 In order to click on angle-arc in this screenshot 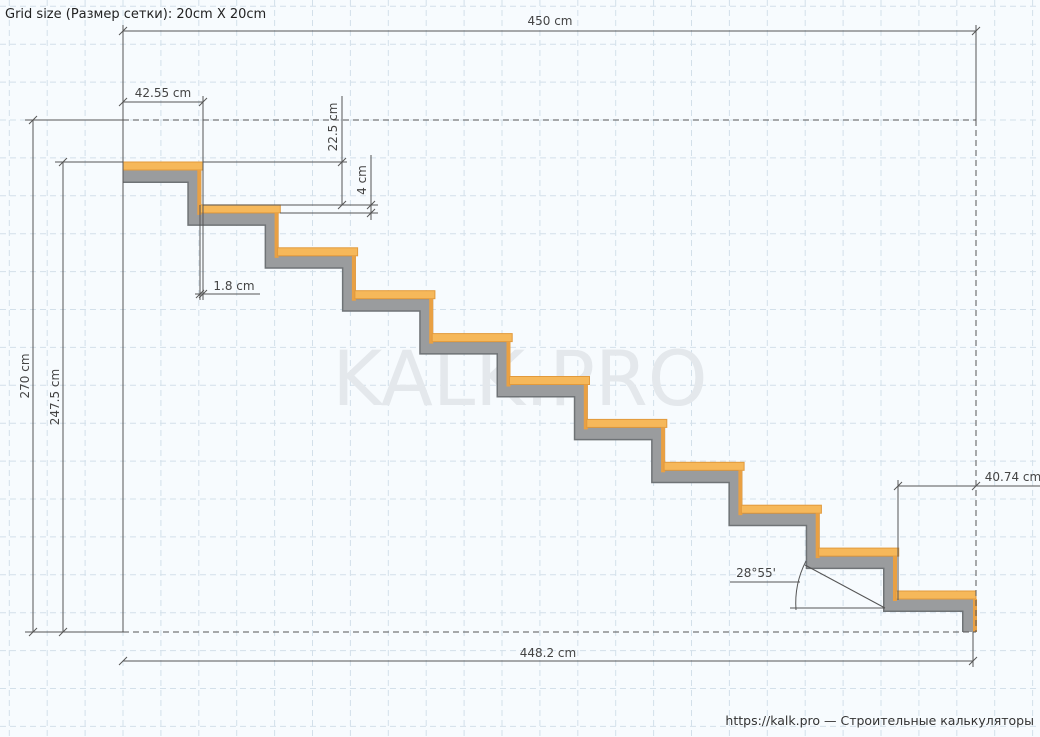, I will do `click(801, 585)`.